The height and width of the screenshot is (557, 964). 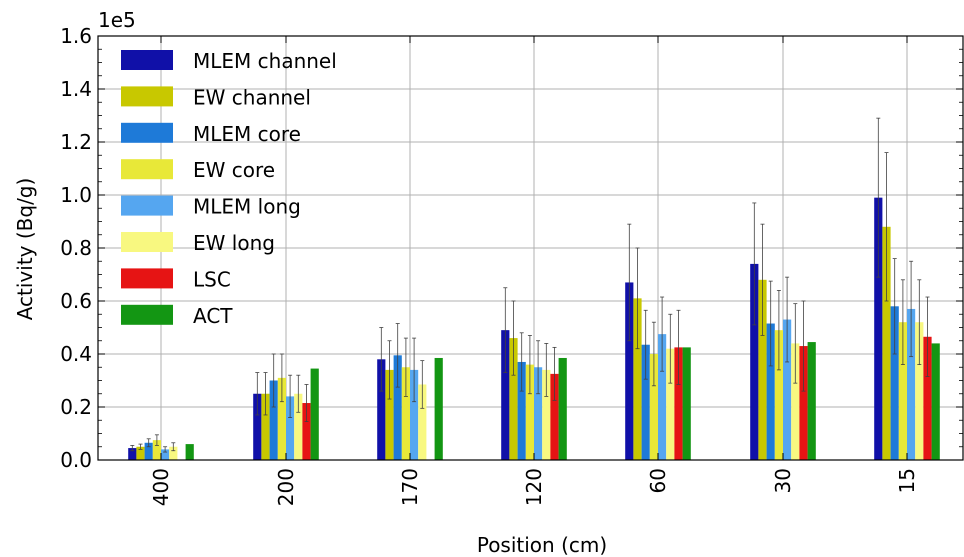 What do you see at coordinates (247, 134) in the screenshot?
I see `legend-label: MLEM core` at bounding box center [247, 134].